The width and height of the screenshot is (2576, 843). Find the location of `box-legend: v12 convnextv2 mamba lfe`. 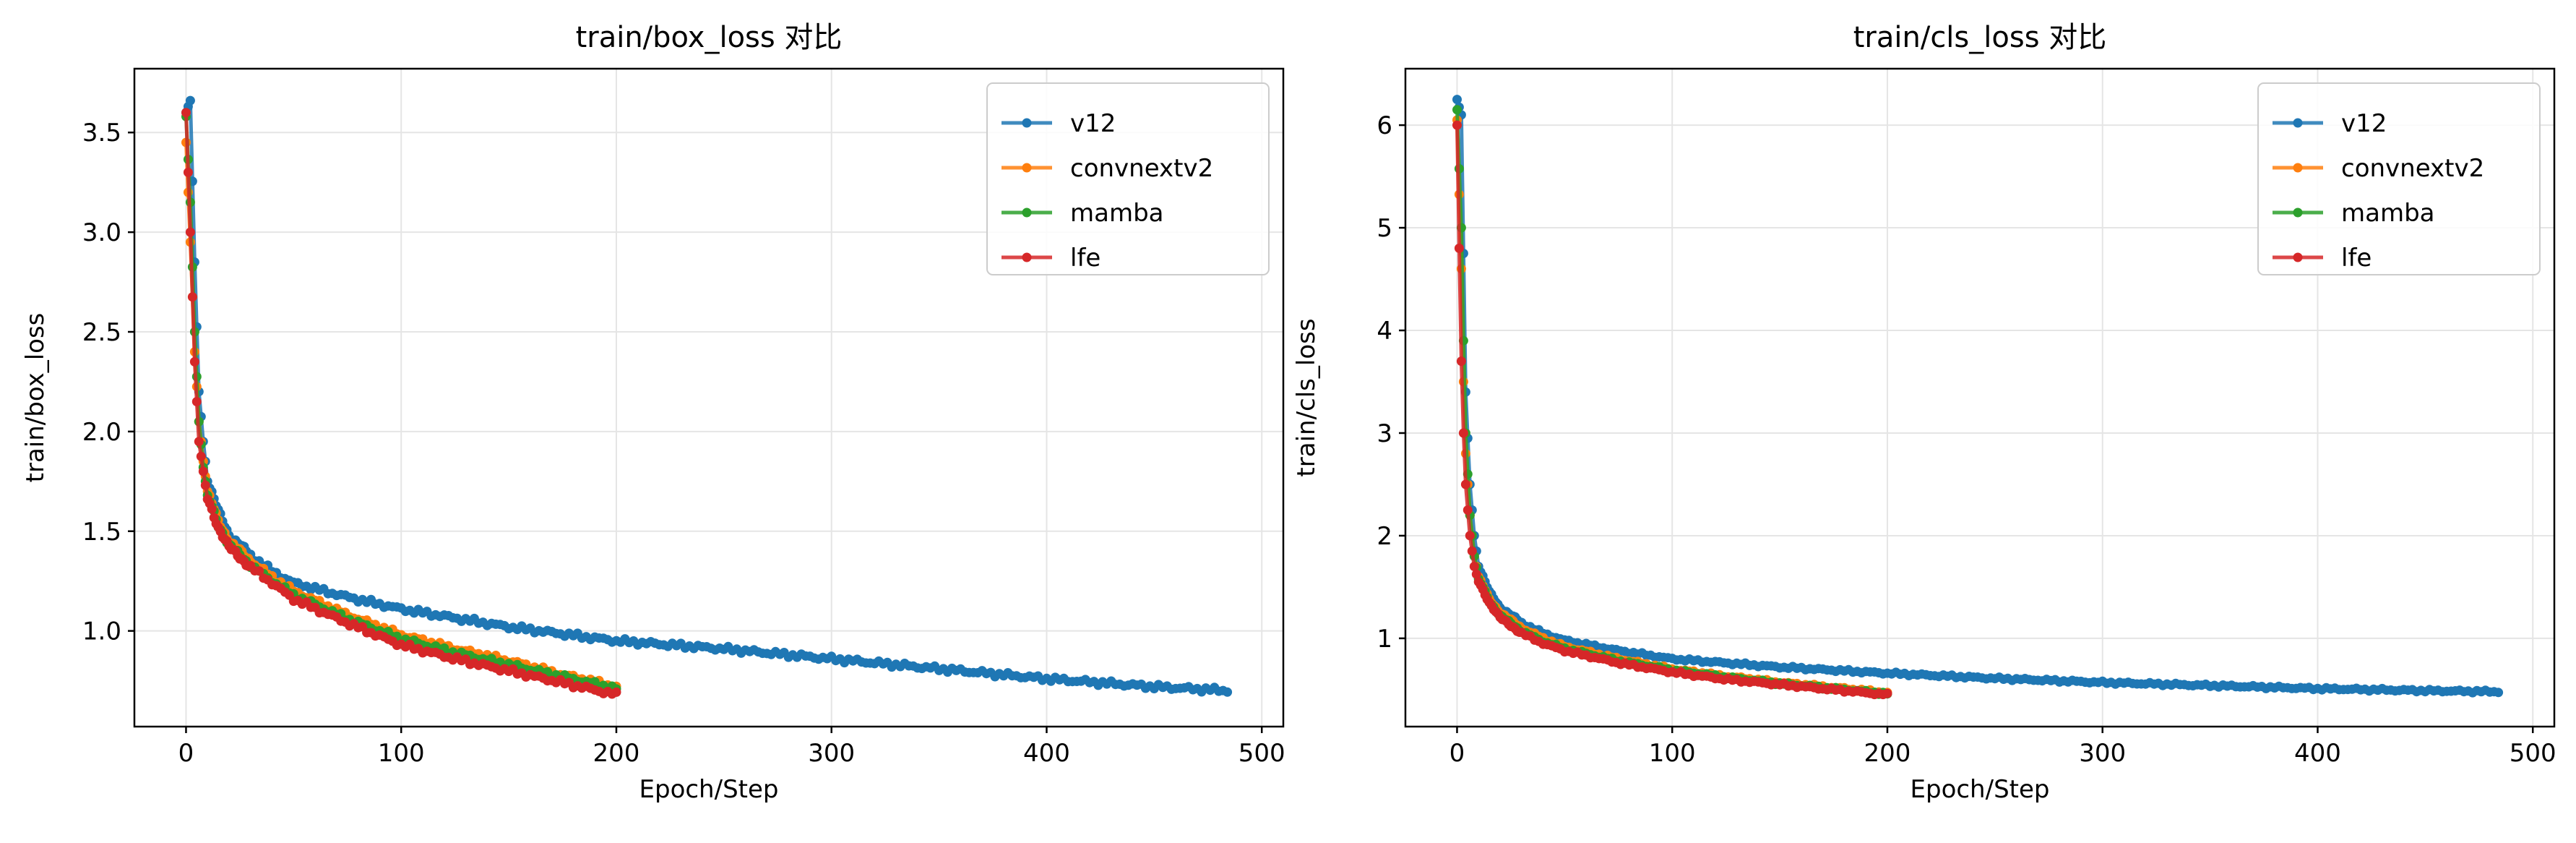

box-legend: v12 convnextv2 mamba lfe is located at coordinates (1128, 178).